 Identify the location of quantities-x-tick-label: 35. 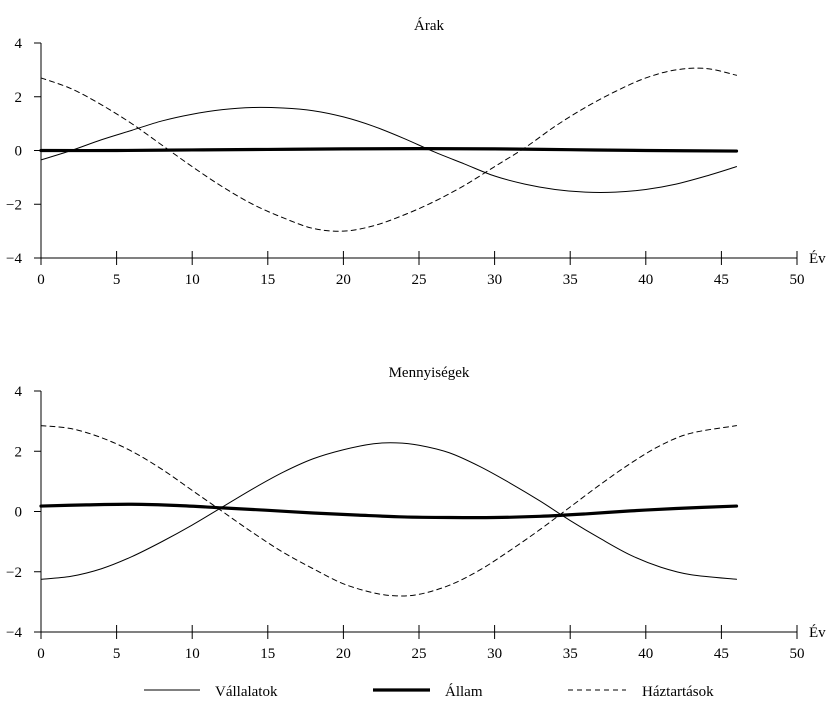
(570, 654).